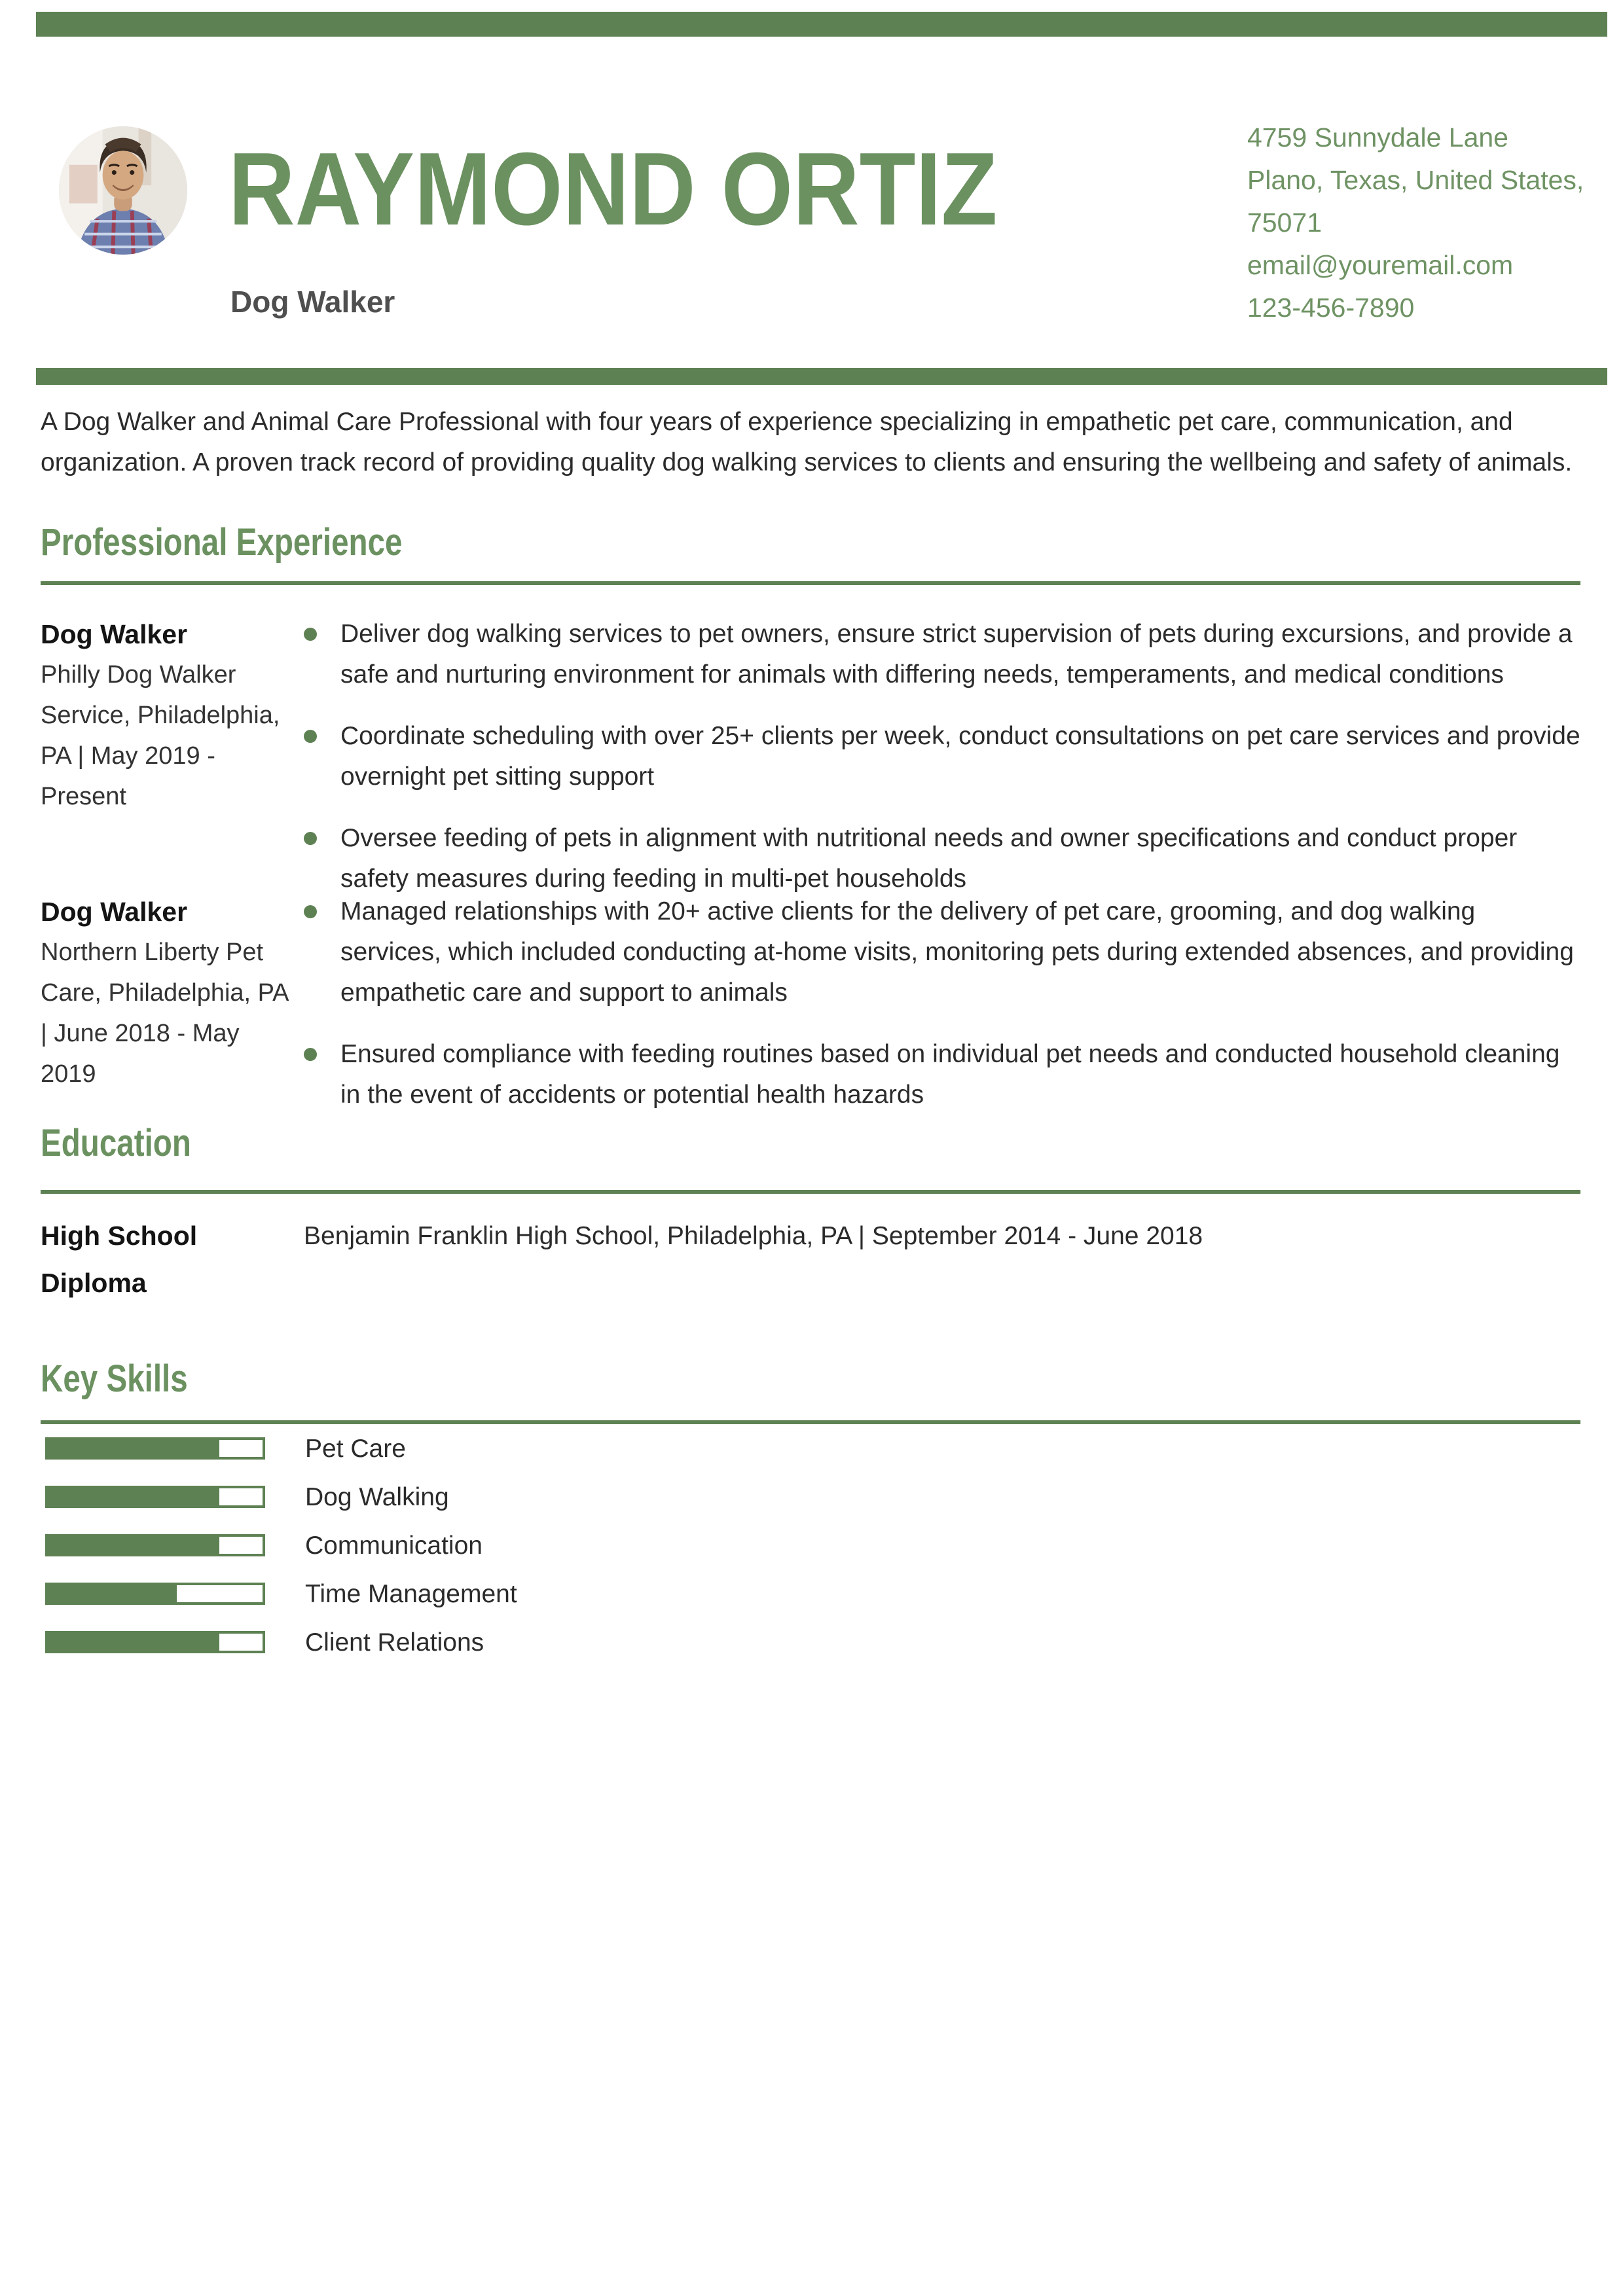  I want to click on skill-row-communication: Communication, so click(700, 1546).